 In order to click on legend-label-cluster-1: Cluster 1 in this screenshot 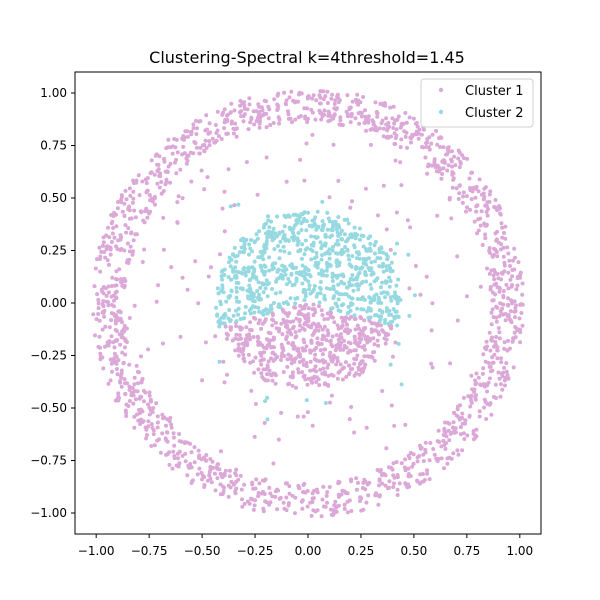, I will do `click(494, 91)`.